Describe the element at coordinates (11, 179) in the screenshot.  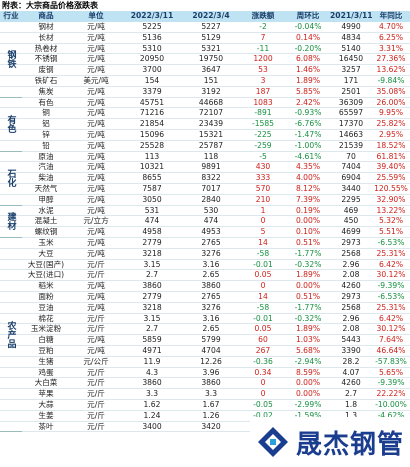
I see `group-label: 石化` at that location.